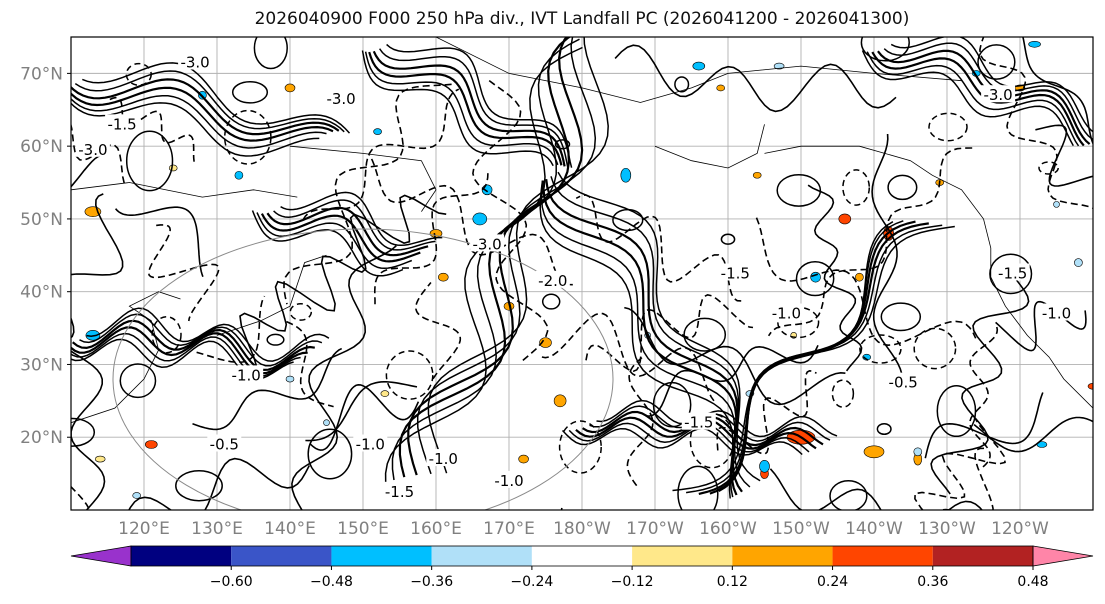 The width and height of the screenshot is (1105, 604). I want to click on lat-tick-label-5: 20°N, so click(41, 438).